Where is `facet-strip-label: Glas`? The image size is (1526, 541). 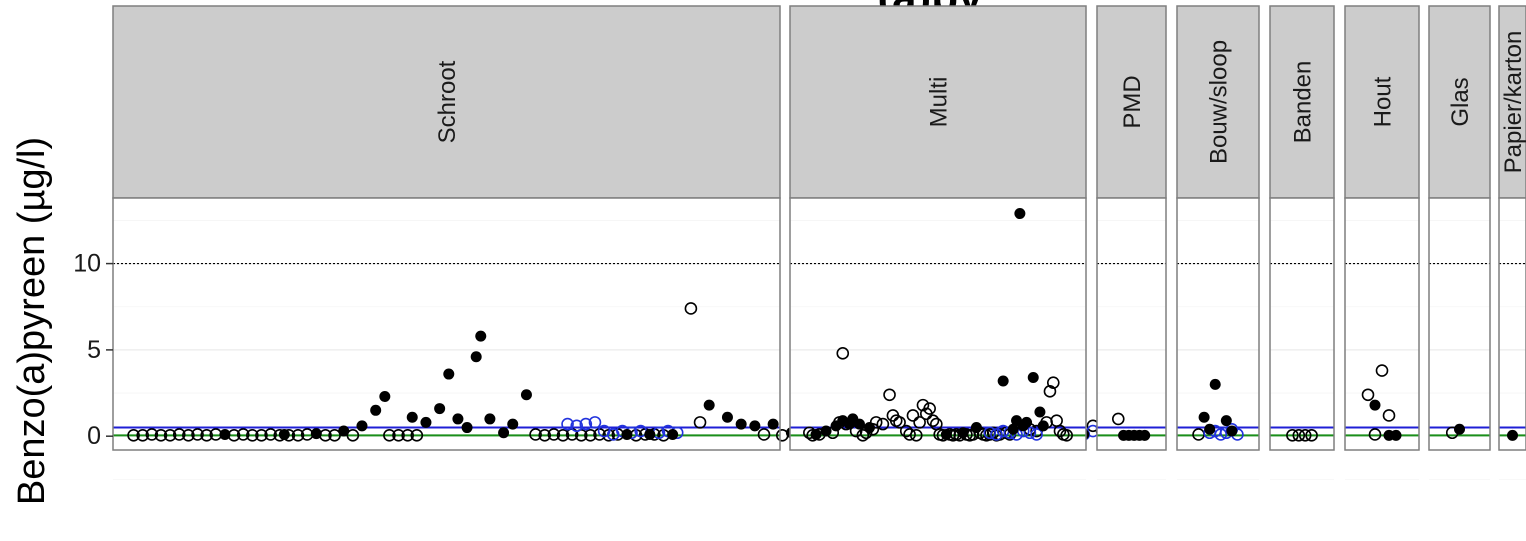 facet-strip-label: Glas is located at coordinates (1460, 101).